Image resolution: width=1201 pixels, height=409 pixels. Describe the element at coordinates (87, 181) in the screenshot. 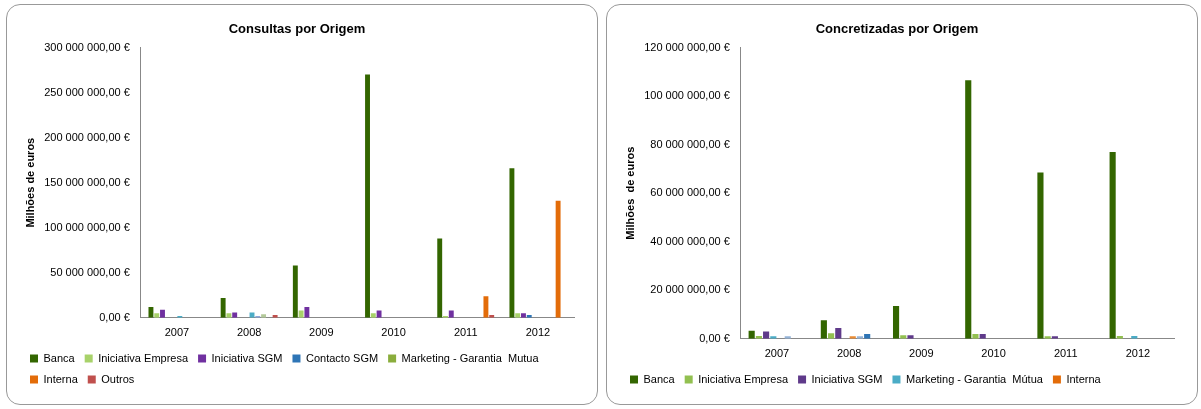

I see `y-tick-label: 150 000 000,00 €` at that location.